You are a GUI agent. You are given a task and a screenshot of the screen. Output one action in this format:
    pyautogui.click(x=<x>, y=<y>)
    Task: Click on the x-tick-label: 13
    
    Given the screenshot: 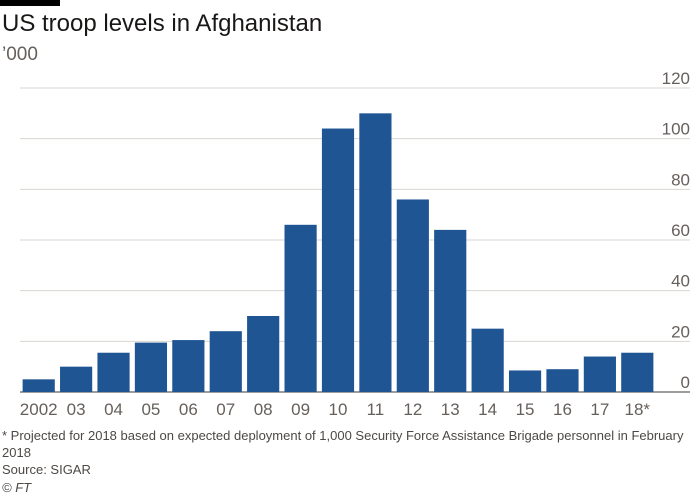 What is the action you would take?
    pyautogui.click(x=450, y=409)
    